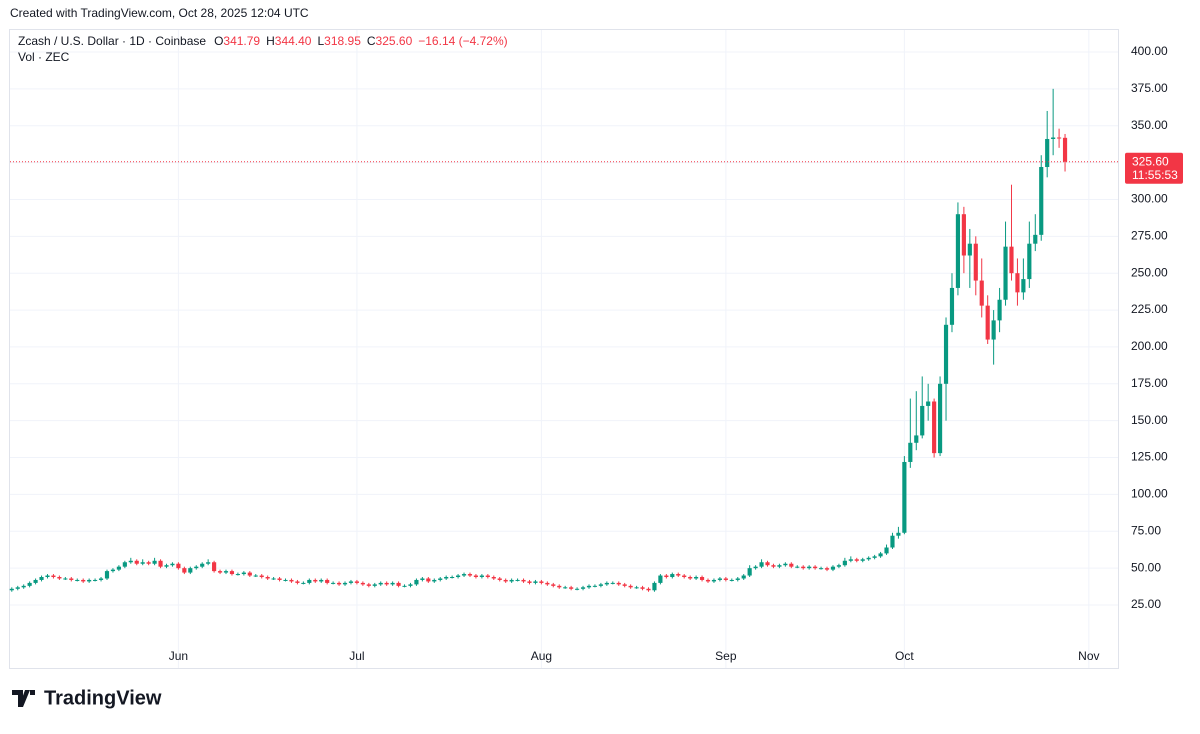 This screenshot has width=1200, height=734. Describe the element at coordinates (1149, 125) in the screenshot. I see `y-tick-label: 350.00` at that location.